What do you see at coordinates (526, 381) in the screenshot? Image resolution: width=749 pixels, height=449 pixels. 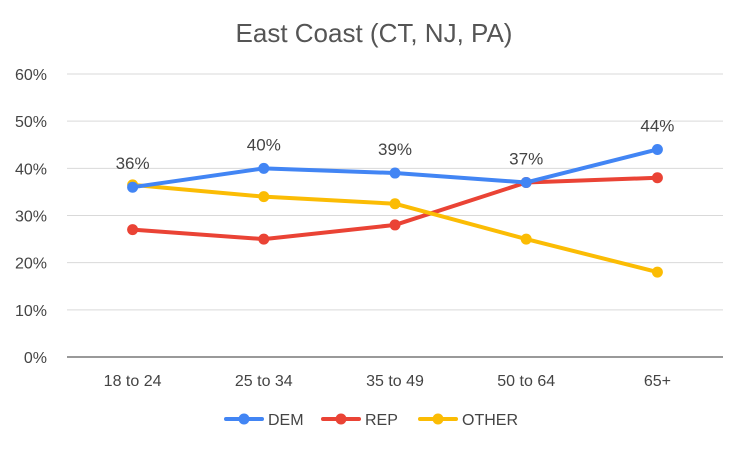 I see `x-tick-label: 50 to 64` at bounding box center [526, 381].